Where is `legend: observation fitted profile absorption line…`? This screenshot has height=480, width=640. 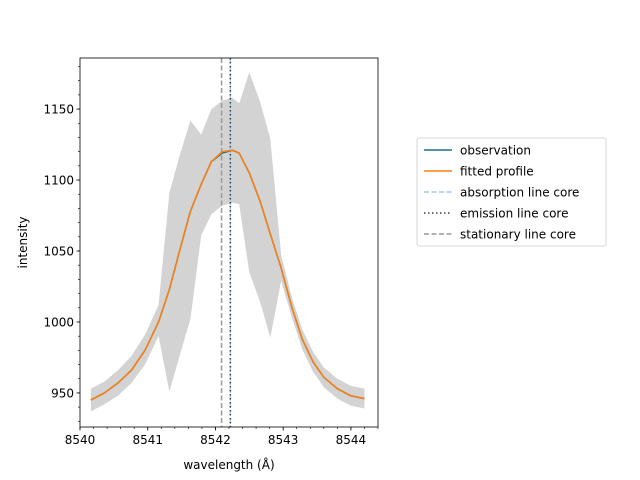
legend: observation fitted profile absorption line… is located at coordinates (511, 192).